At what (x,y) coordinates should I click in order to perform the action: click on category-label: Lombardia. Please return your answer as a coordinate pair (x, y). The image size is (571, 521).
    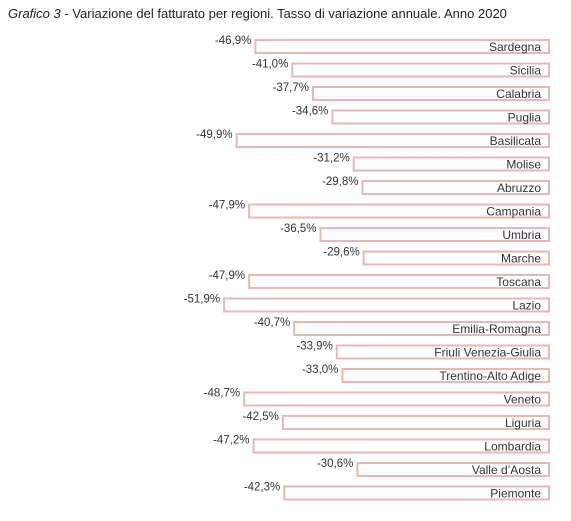
    Looking at the image, I should click on (512, 447).